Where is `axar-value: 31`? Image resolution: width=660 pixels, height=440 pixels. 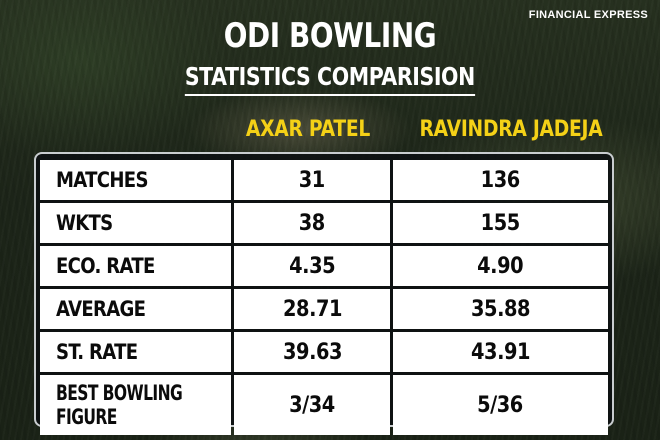 axar-value: 31 is located at coordinates (312, 180).